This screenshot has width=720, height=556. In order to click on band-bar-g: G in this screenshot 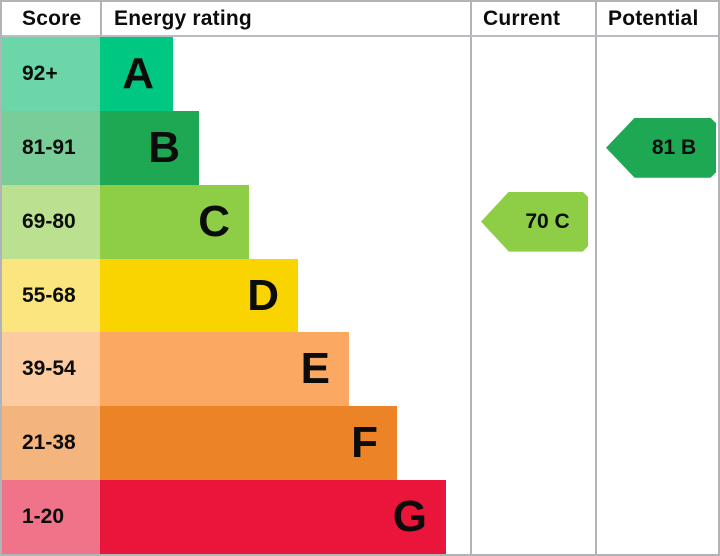, I will do `click(273, 517)`.